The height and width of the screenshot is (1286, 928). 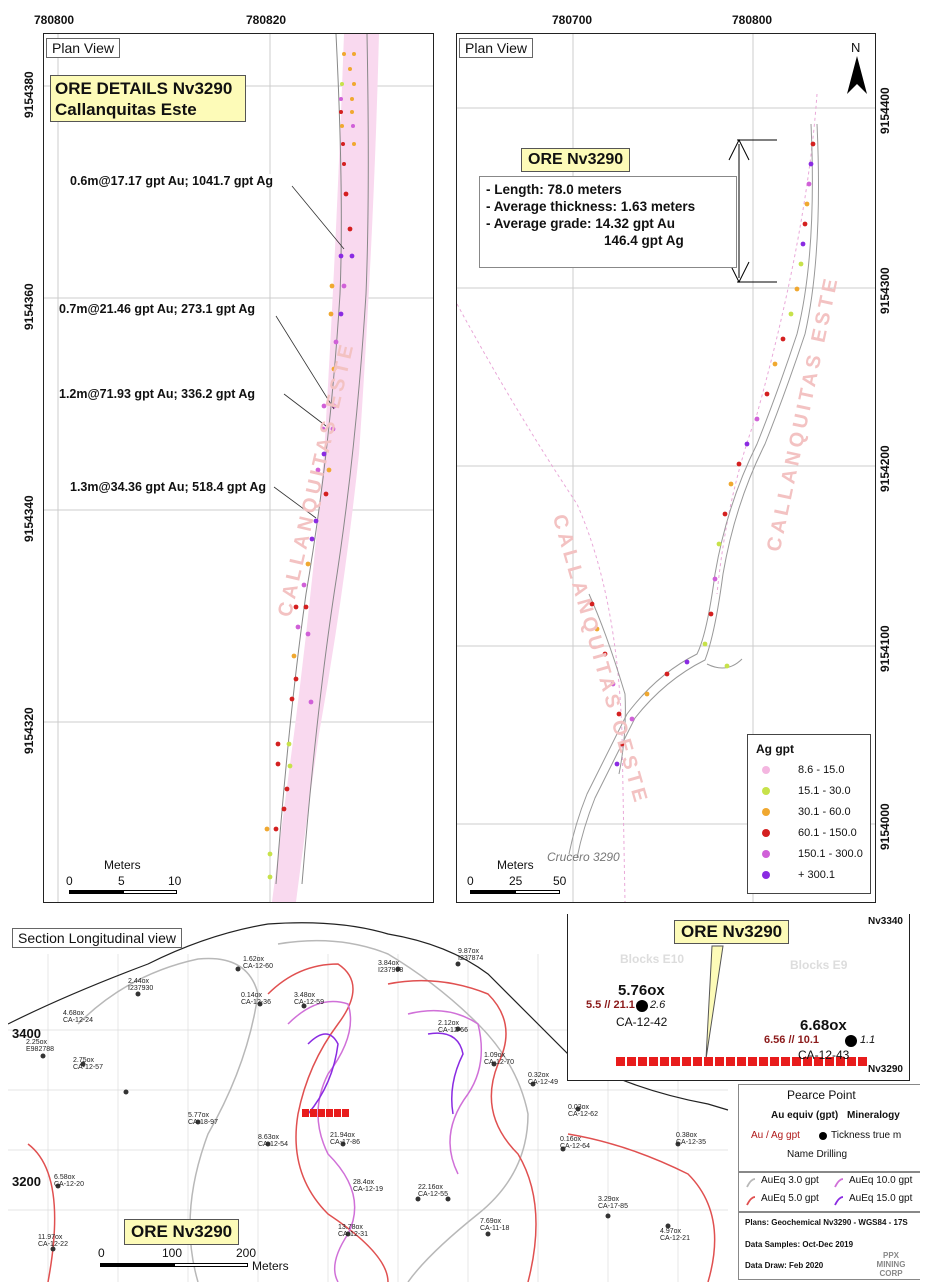 What do you see at coordinates (78, 1017) in the screenshot?
I see `drill-label: 4.68ox CA-12-24` at bounding box center [78, 1017].